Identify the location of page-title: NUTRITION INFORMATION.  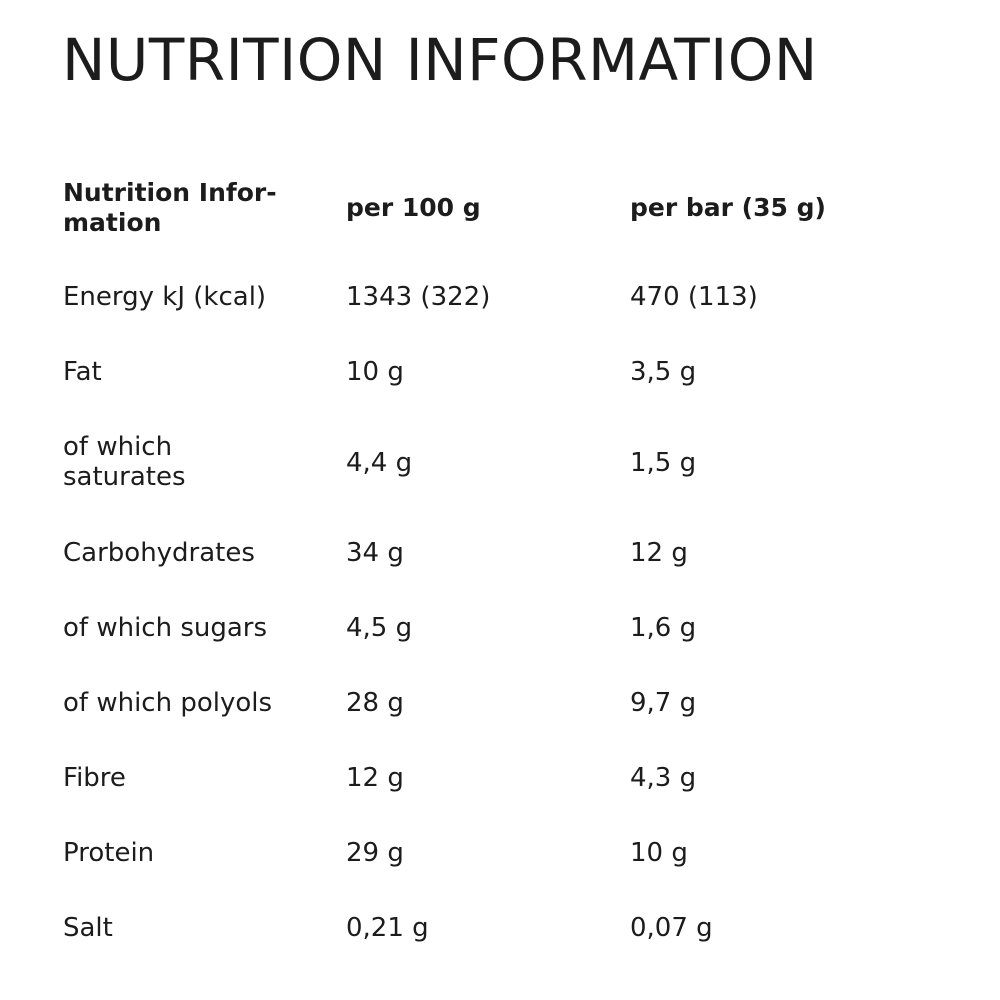
(440, 60).